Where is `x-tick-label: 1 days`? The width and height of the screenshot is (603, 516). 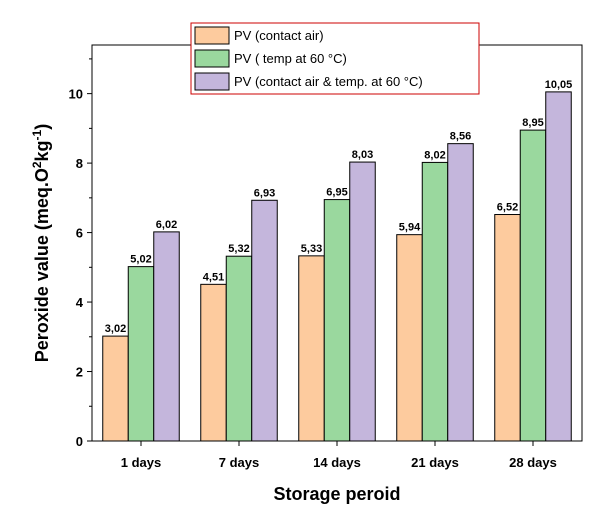 x-tick-label: 1 days is located at coordinates (141, 462).